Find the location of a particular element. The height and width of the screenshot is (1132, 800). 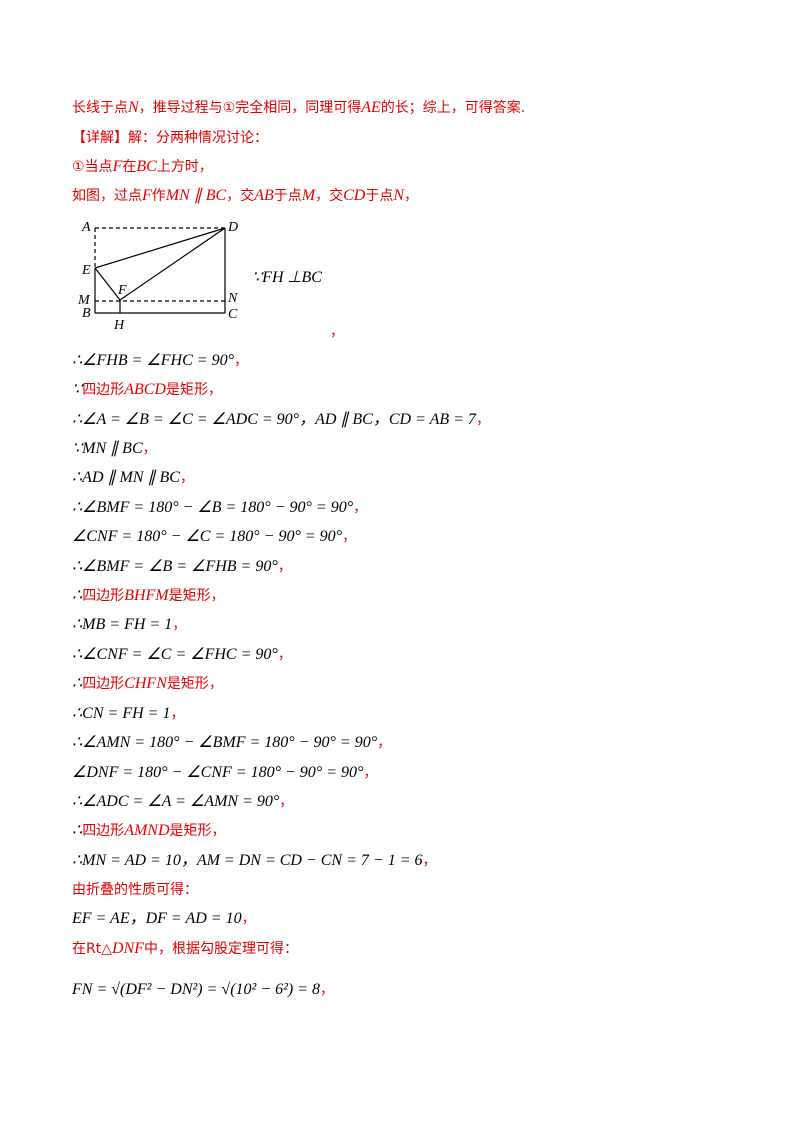

text-run: BC is located at coordinates (146, 166).